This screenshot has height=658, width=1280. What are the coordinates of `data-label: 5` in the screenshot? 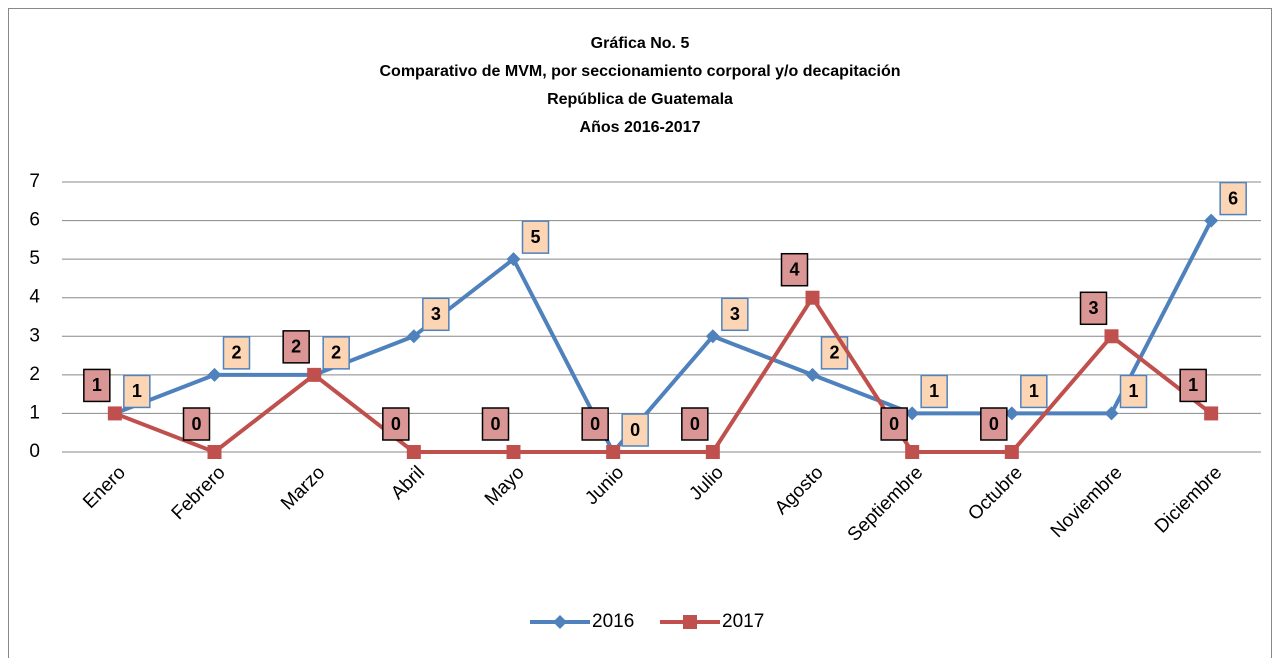 It's located at (535, 237).